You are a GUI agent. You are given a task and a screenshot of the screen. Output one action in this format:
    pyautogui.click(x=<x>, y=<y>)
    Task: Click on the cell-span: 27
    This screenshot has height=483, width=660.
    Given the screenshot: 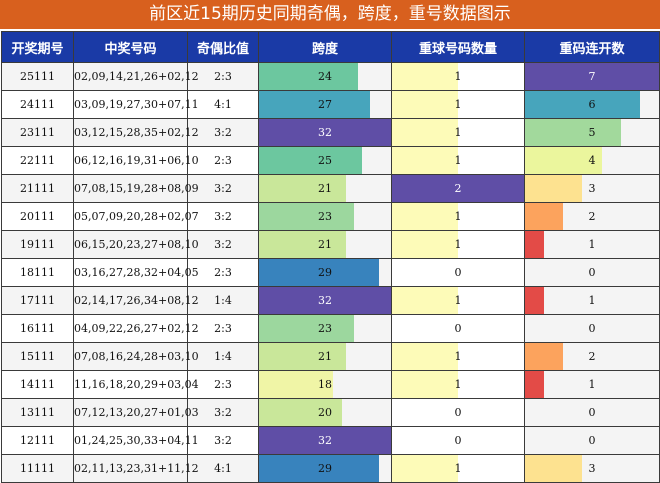 What is the action you would take?
    pyautogui.click(x=325, y=104)
    